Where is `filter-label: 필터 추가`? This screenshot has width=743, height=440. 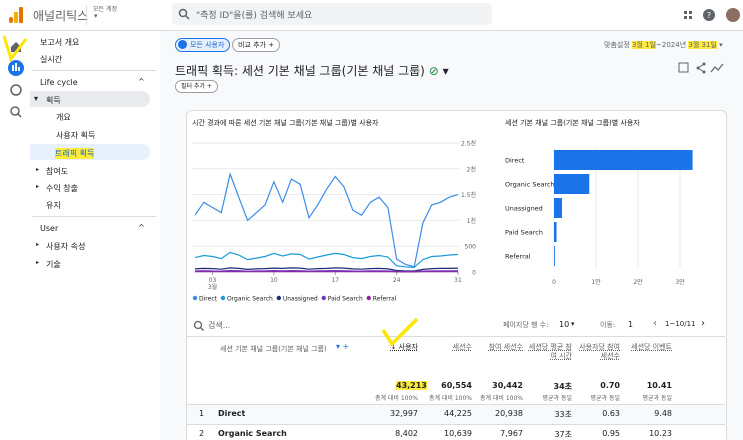
filter-label: 필터 추가 is located at coordinates (193, 86).